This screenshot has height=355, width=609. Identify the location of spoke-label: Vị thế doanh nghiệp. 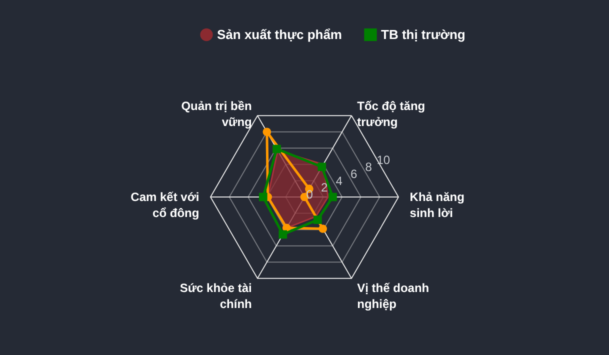
(393, 296).